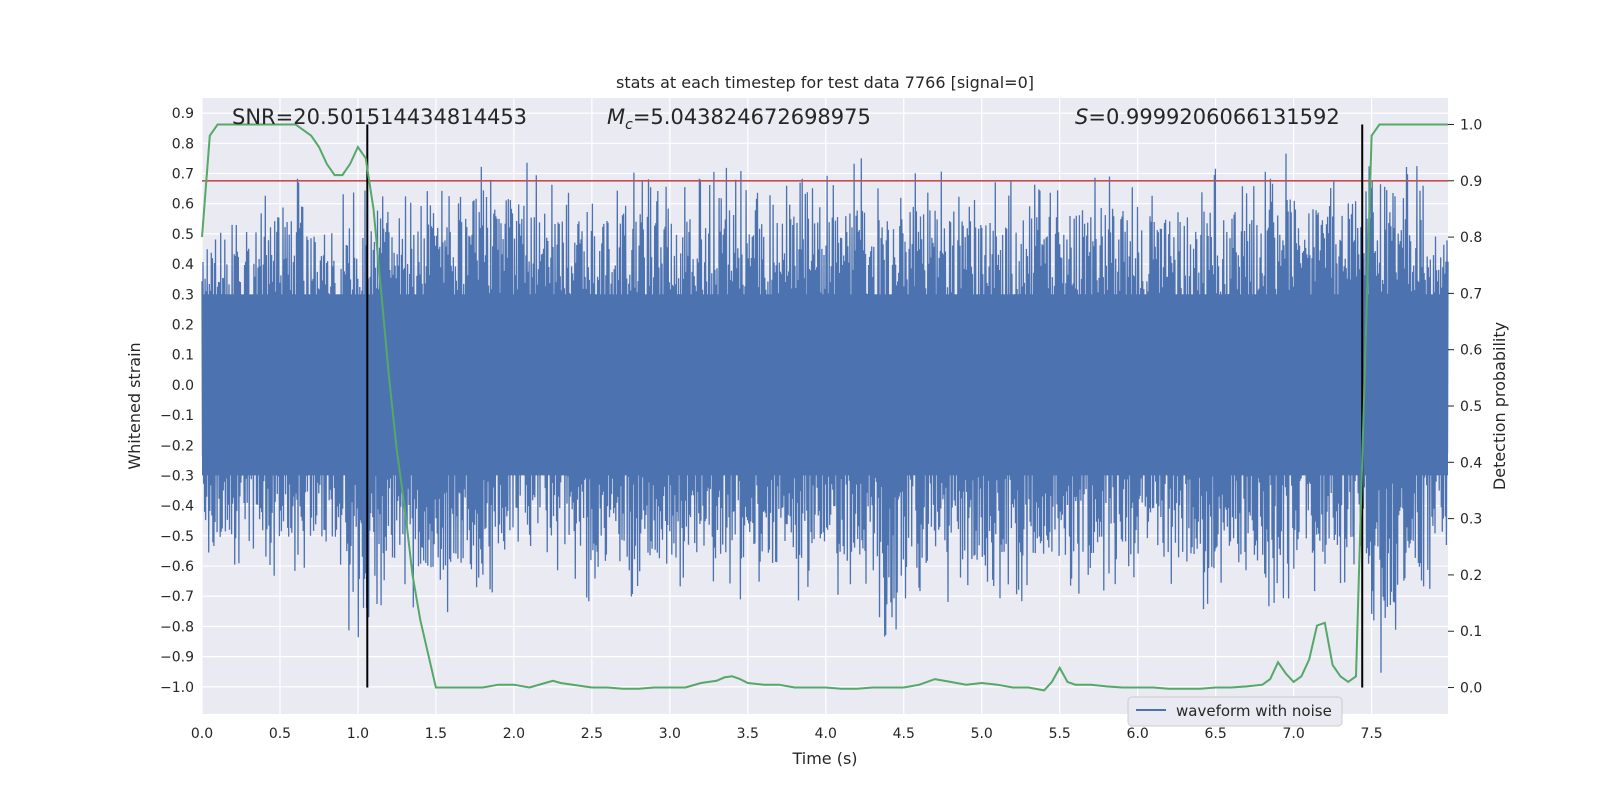  I want to click on y-tick-label: 0.5, so click(183, 235).